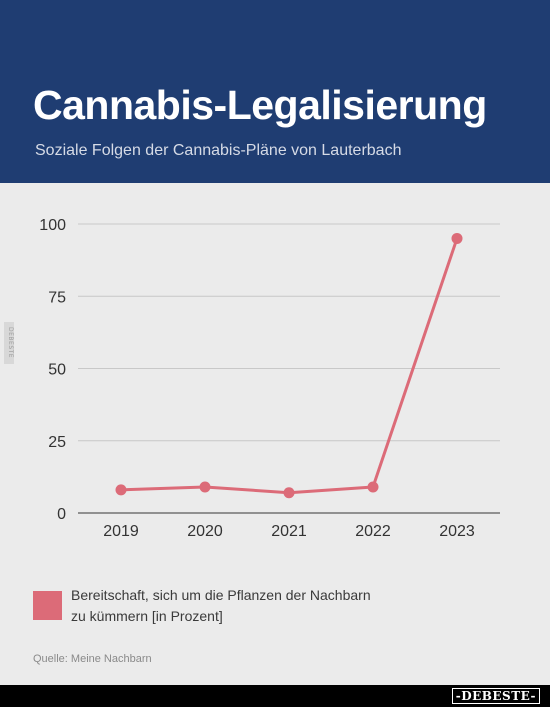 The height and width of the screenshot is (707, 550). Describe the element at coordinates (495, 696) in the screenshot. I see `footer-logo: -DEBESTE-` at that location.